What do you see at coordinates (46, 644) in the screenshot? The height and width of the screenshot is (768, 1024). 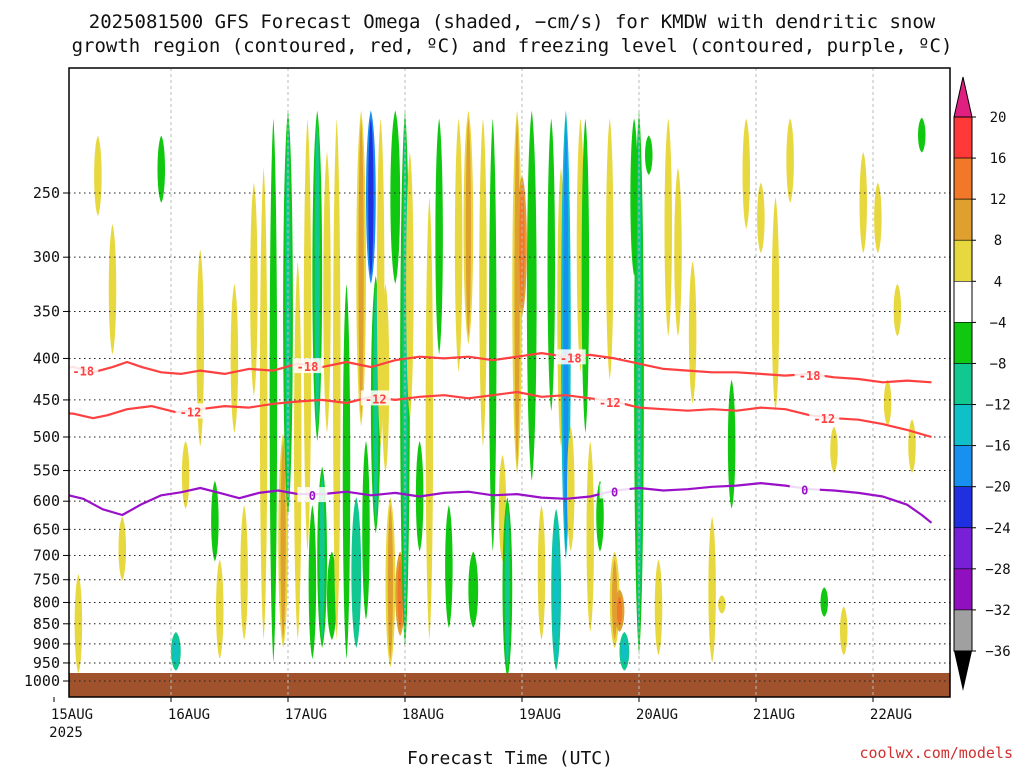 I see `y-tick-label: 900` at bounding box center [46, 644].